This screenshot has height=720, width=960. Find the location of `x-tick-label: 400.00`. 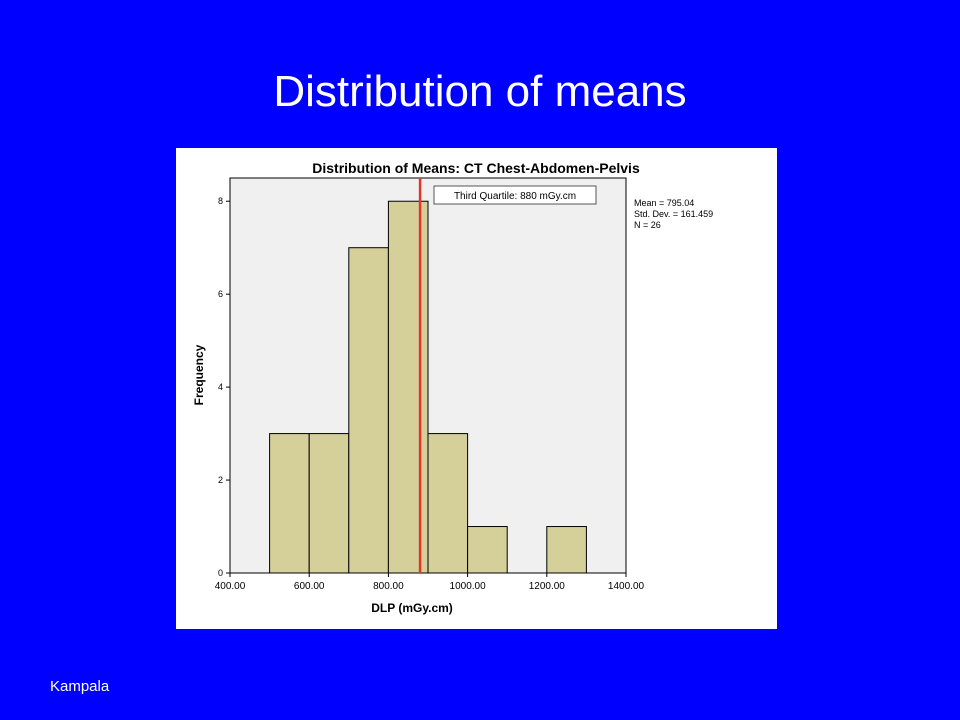

x-tick-label: 400.00 is located at coordinates (230, 586).